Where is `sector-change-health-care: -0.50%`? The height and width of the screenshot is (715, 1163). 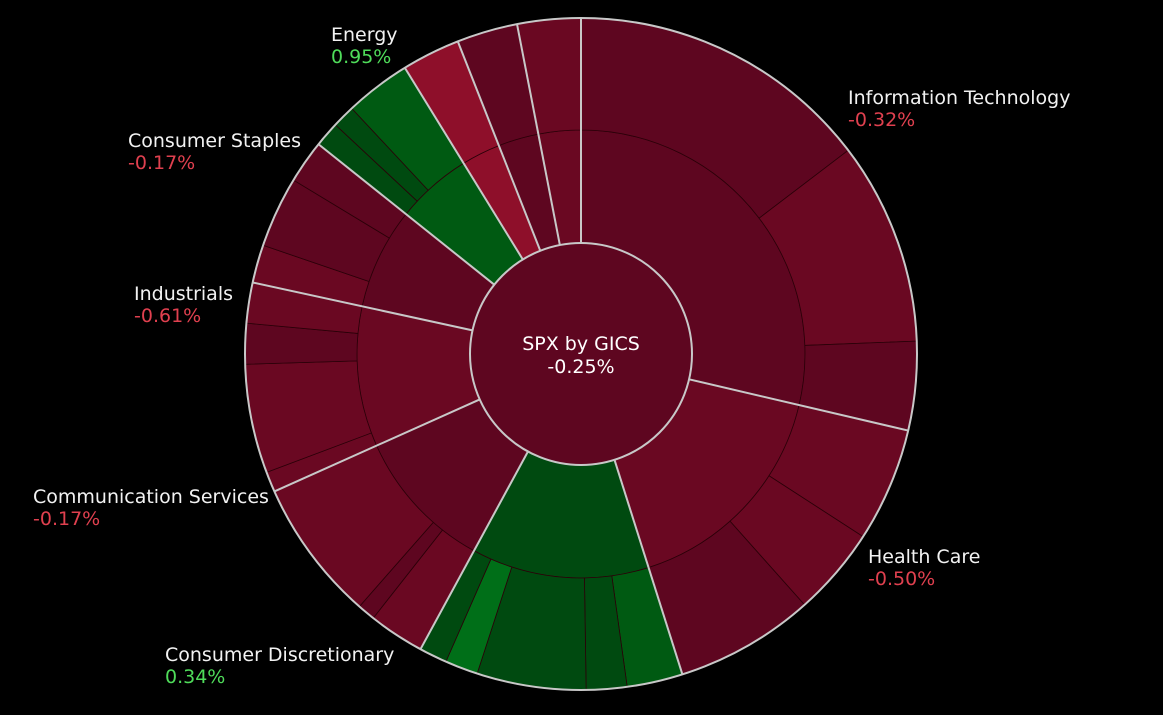 sector-change-health-care: -0.50% is located at coordinates (902, 579).